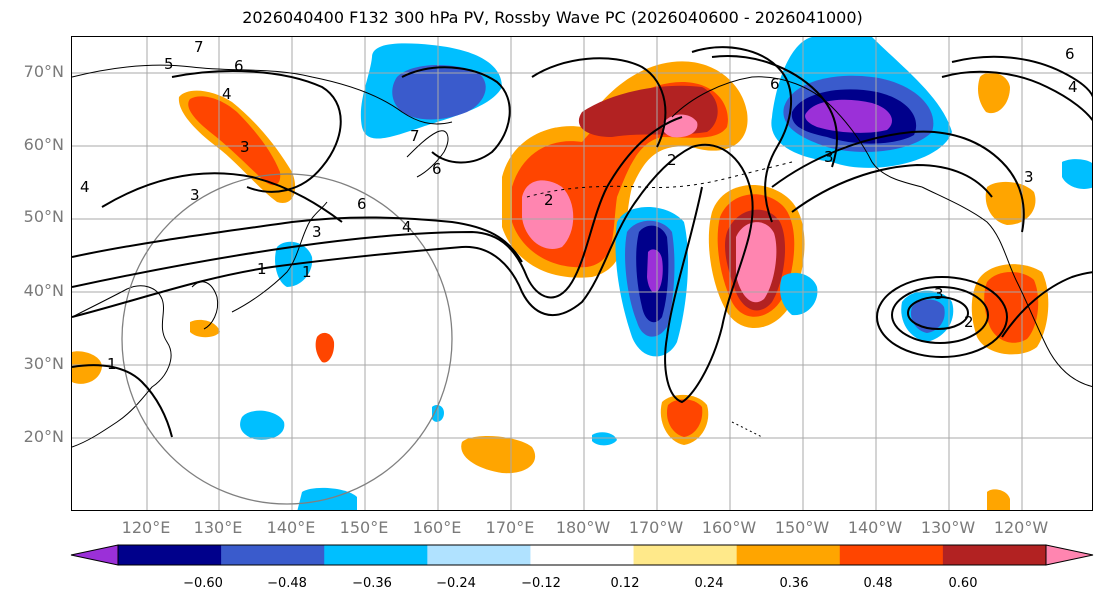 The width and height of the screenshot is (1105, 604). I want to click on anomaly-positive-central-core, so click(648, 111).